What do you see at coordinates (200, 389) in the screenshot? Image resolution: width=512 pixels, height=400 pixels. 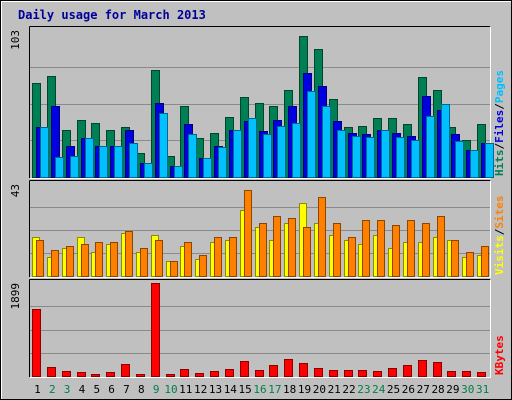 I see `x-label-day-12: 12` at bounding box center [200, 389].